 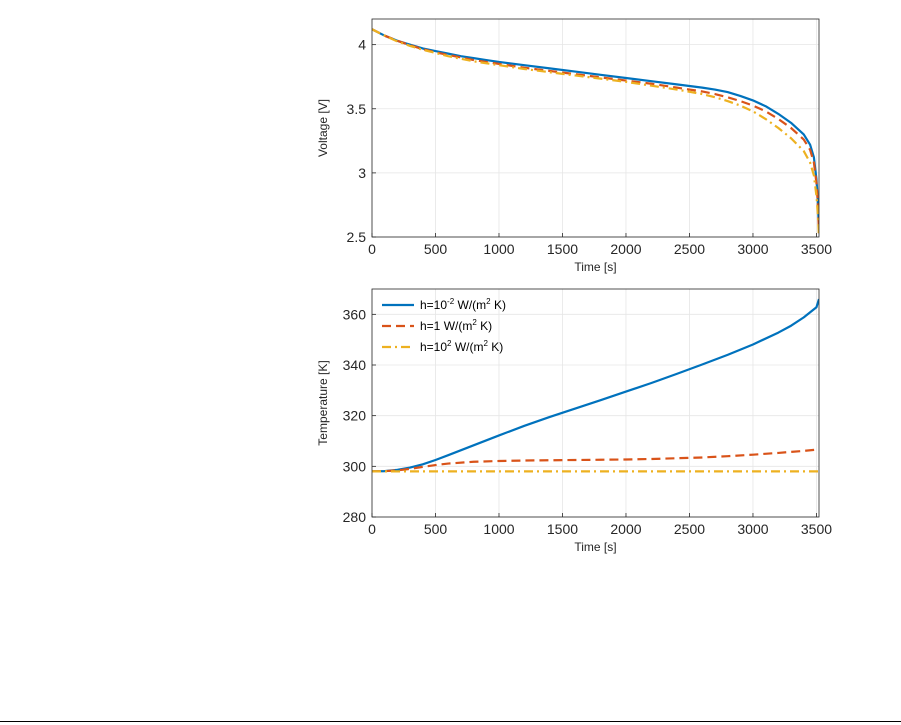 What do you see at coordinates (595, 547) in the screenshot?
I see `temperature-x-axis-label: Time [s]` at bounding box center [595, 547].